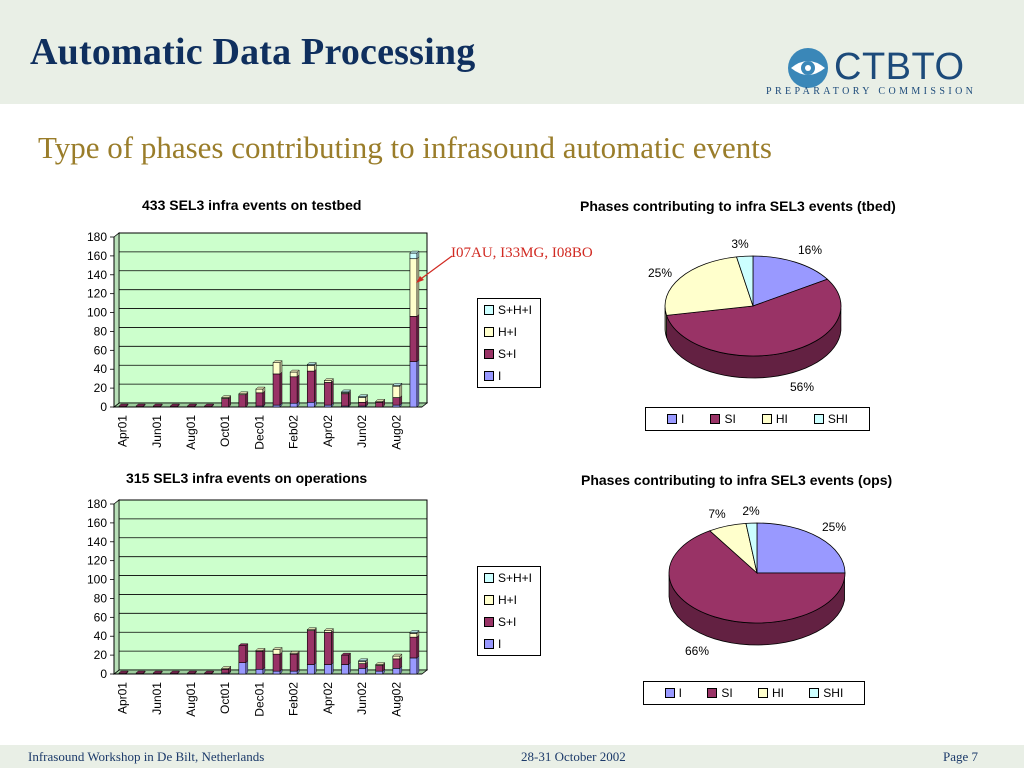 The width and height of the screenshot is (1024, 768). What do you see at coordinates (418, 383) in the screenshot?
I see `bar-side-Sep02` at bounding box center [418, 383].